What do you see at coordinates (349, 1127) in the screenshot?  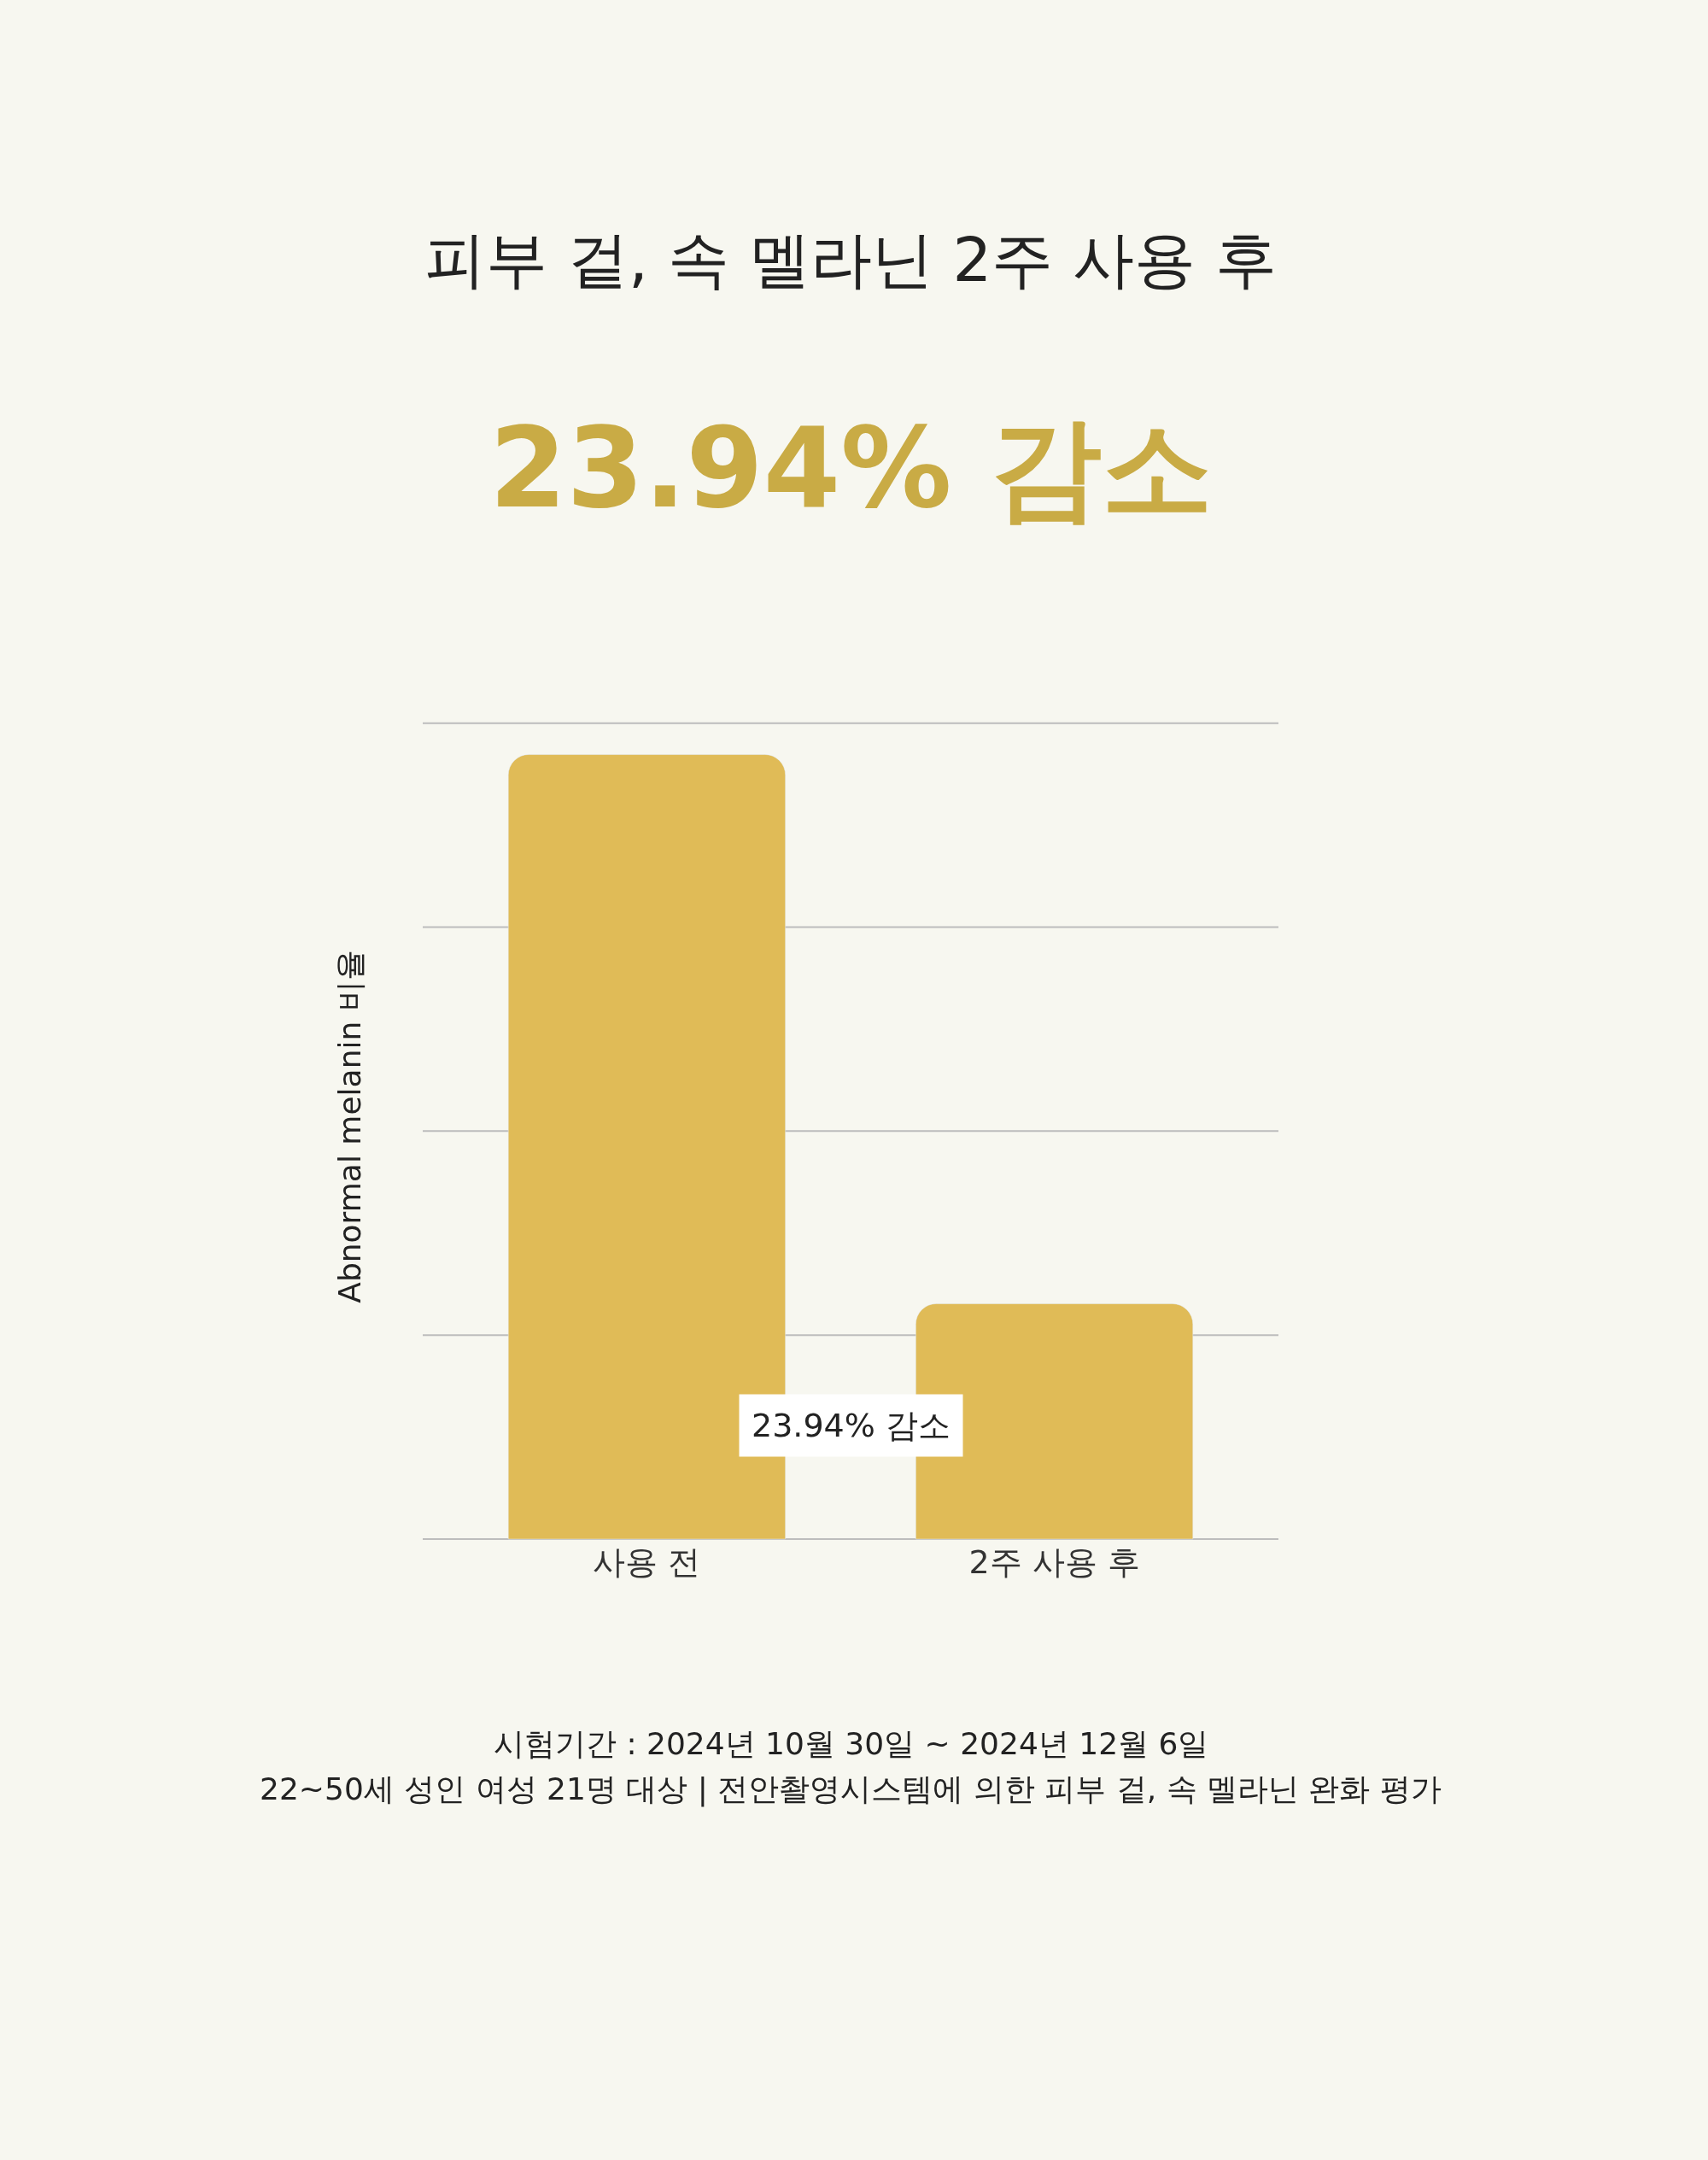 I see `y-axis-title: Abnormal melanin 비율` at bounding box center [349, 1127].